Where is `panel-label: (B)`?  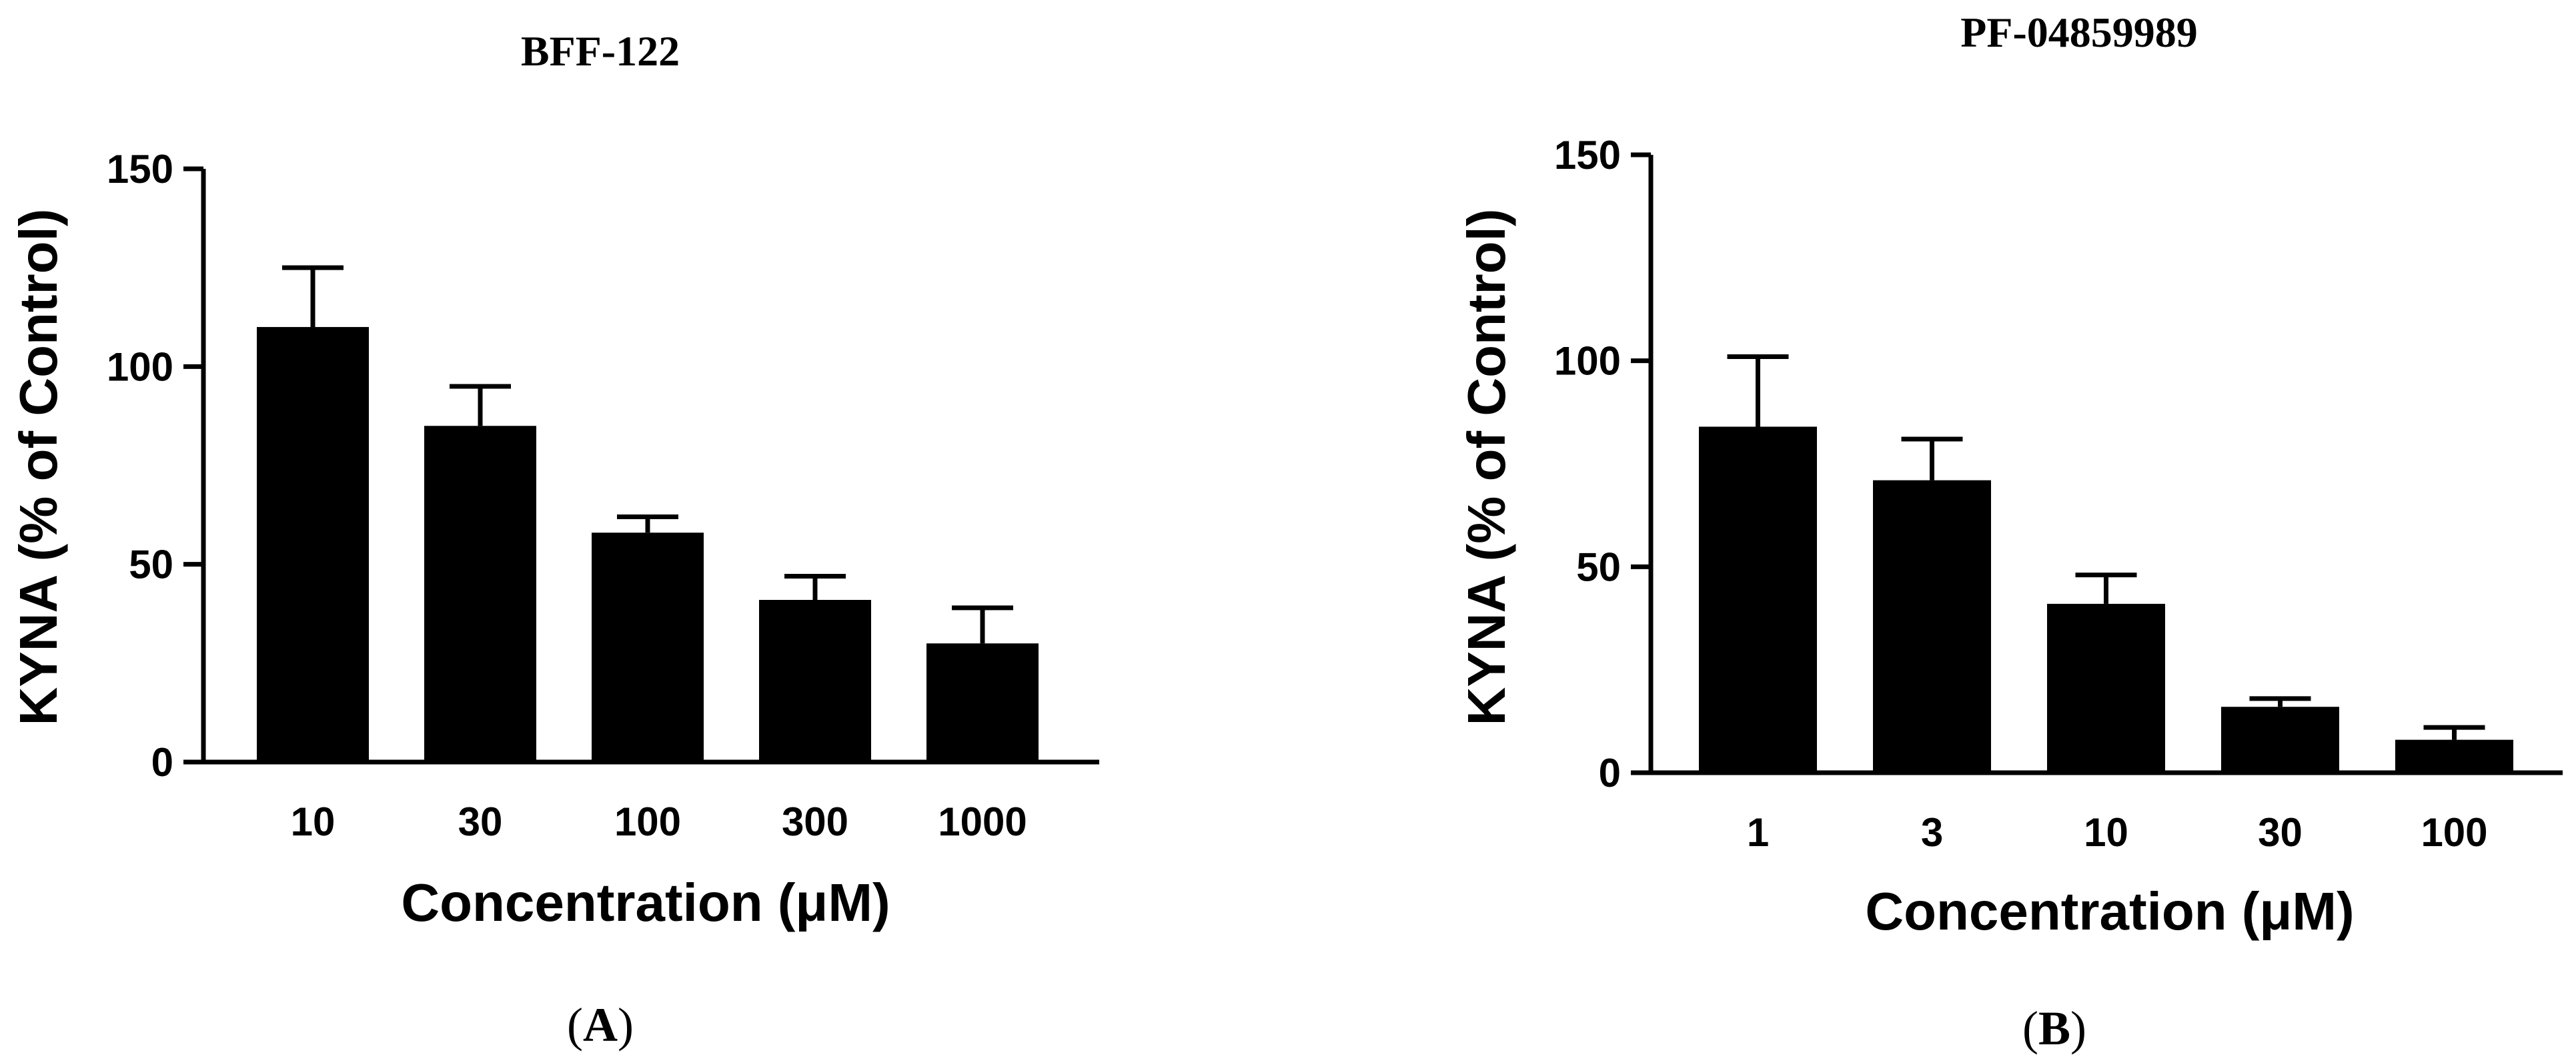
panel-label: (B) is located at coordinates (2054, 1028).